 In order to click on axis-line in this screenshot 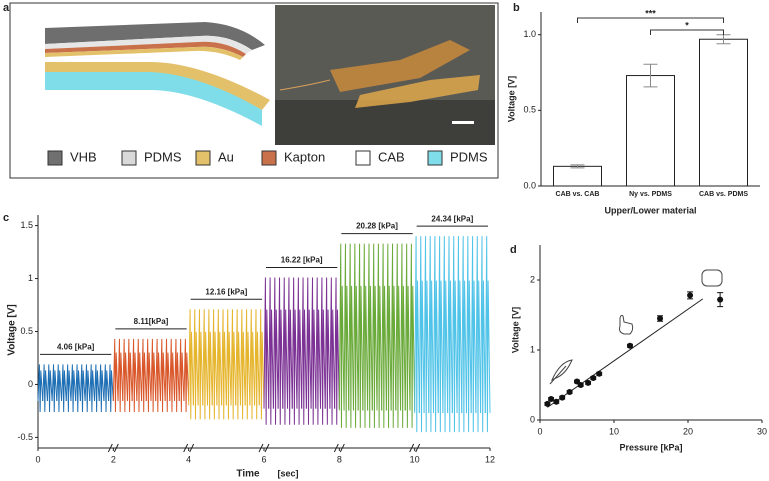, I will do `click(650, 333)`.